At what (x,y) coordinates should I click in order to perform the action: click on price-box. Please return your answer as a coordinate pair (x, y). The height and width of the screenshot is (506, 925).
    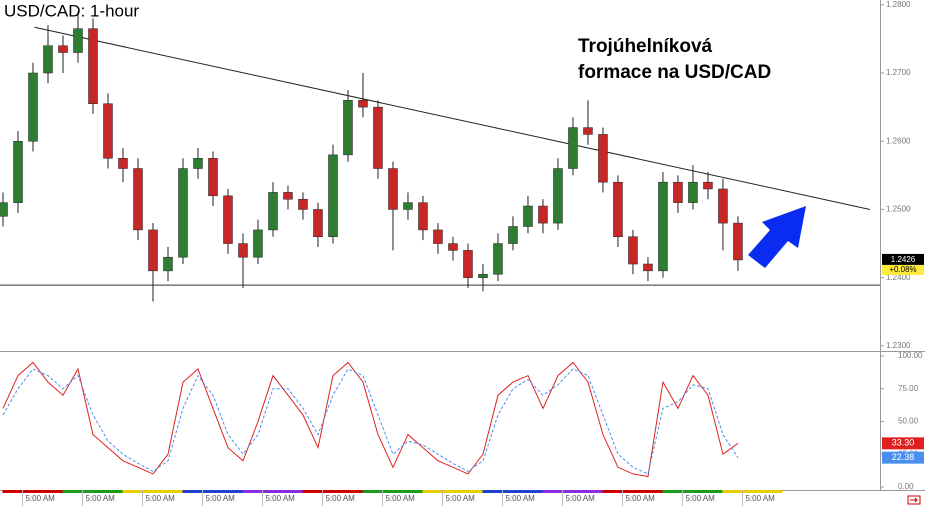
    Looking at the image, I should click on (903, 259).